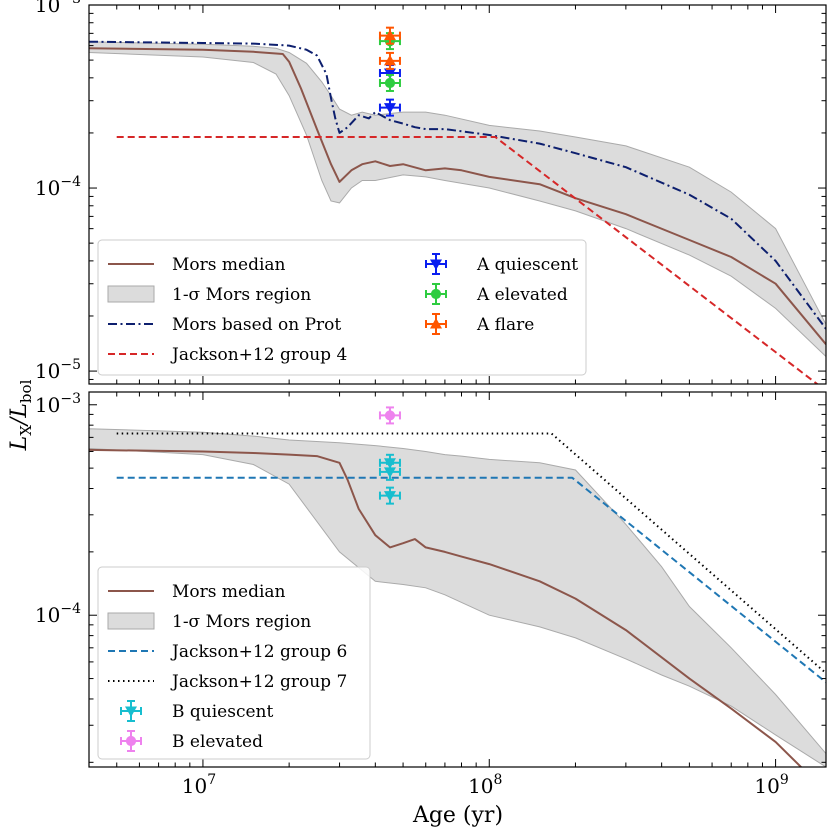 The image size is (830, 830). I want to click on x-axis-label: Age (yr), so click(457, 815).